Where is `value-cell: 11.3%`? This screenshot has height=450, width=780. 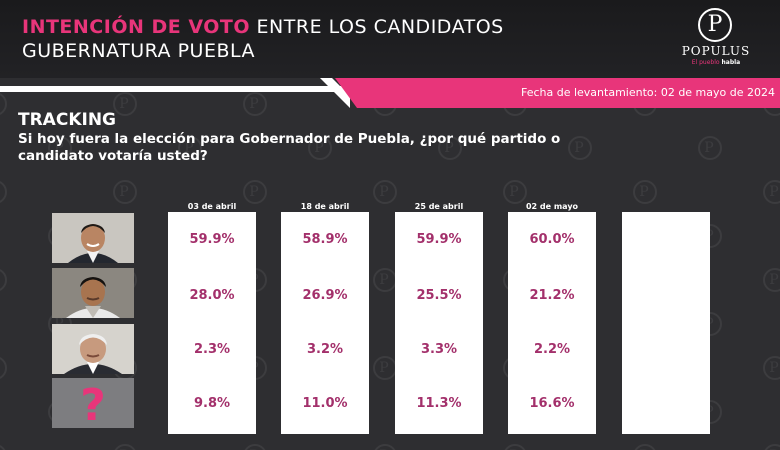 value-cell: 11.3% is located at coordinates (439, 403).